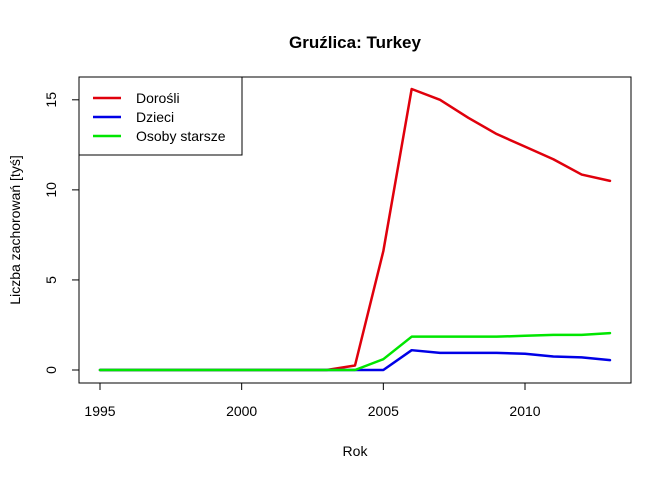 The image size is (672, 480). What do you see at coordinates (241, 411) in the screenshot?
I see `x-tick-label: 2000` at bounding box center [241, 411].